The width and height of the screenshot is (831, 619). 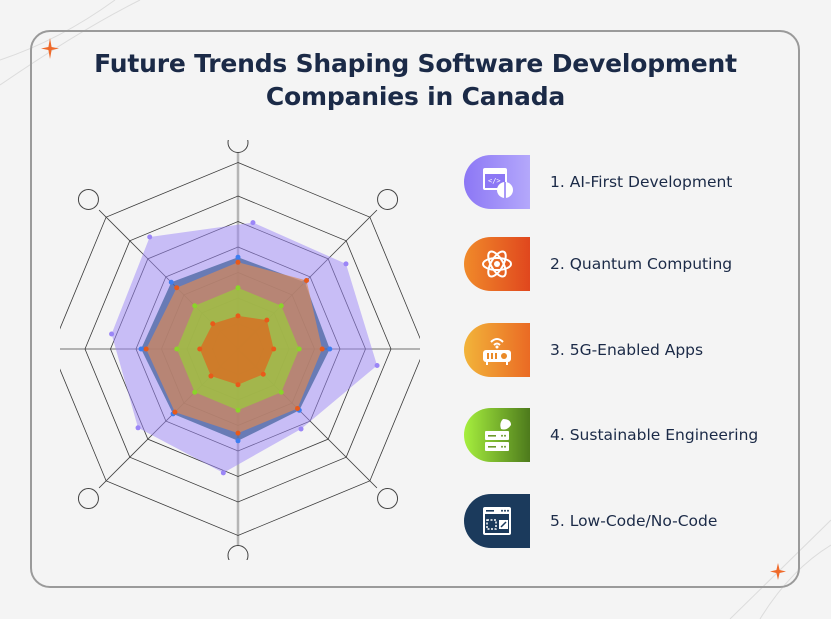 I want to click on browser-builder-icon, so click(x=497, y=521).